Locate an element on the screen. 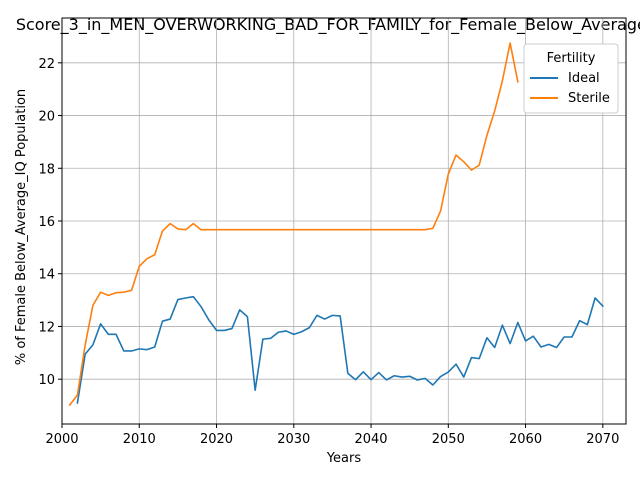  y-tick-label: 22 is located at coordinates (46, 64).